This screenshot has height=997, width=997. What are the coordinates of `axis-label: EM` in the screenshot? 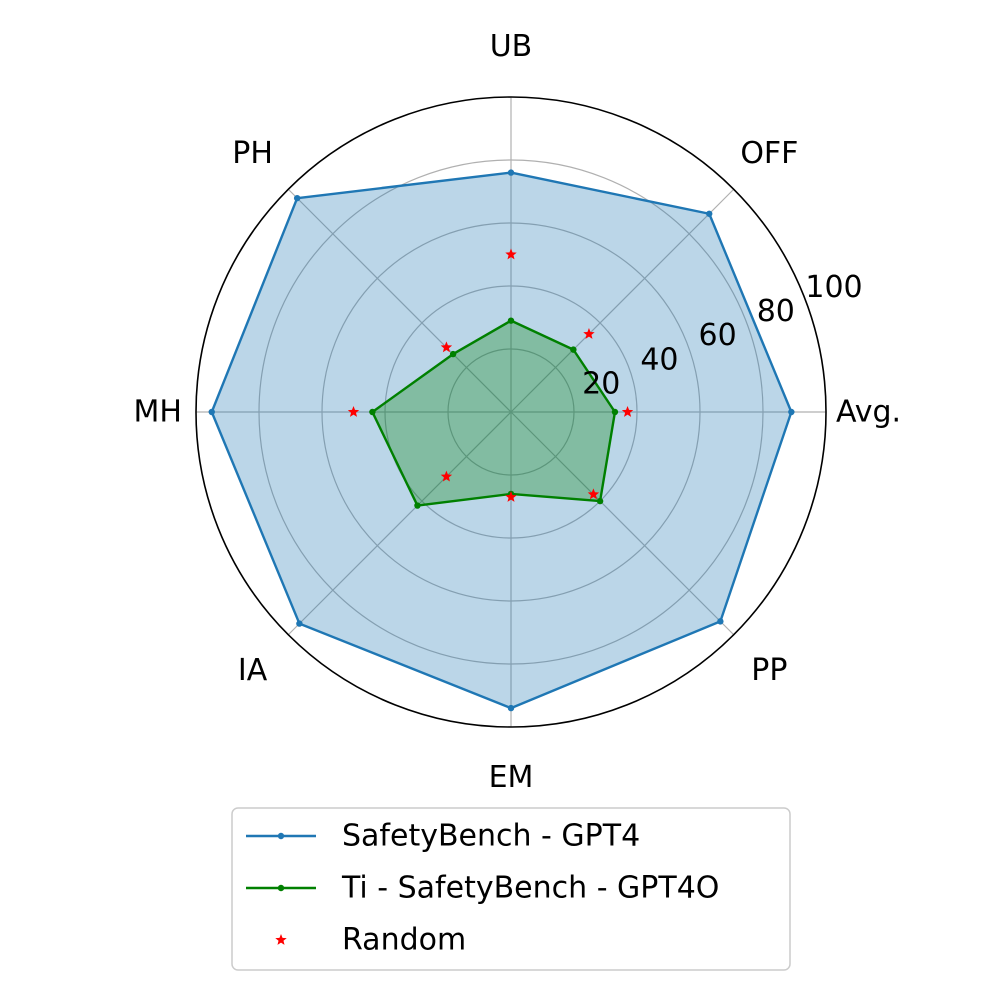 It's located at (511, 777).